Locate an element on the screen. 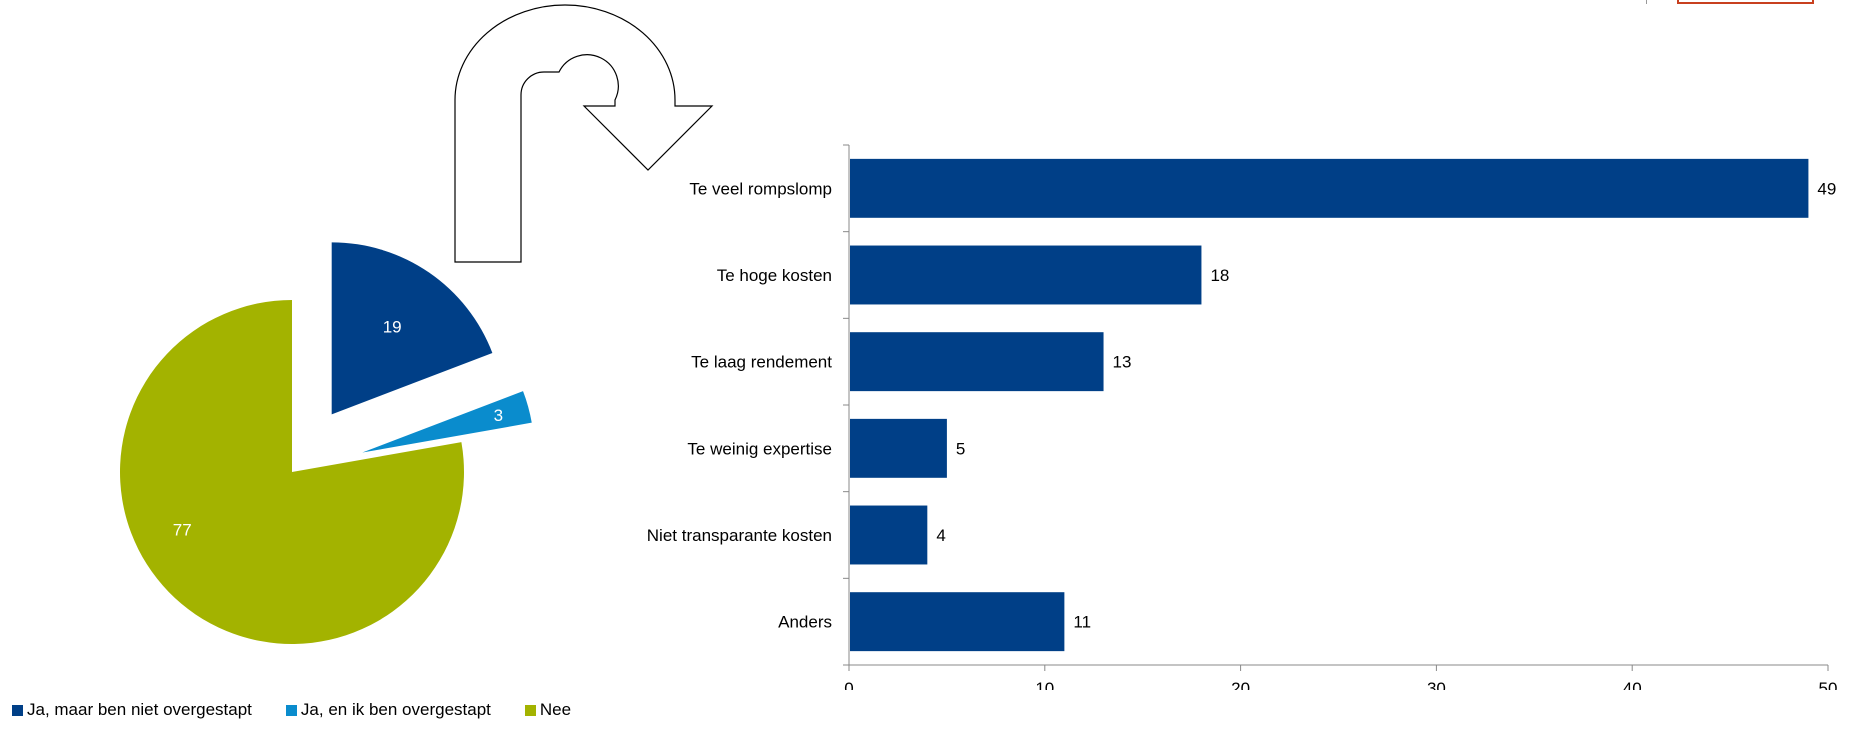 This screenshot has height=733, width=1854. pie-data-label: 77 is located at coordinates (182, 529).